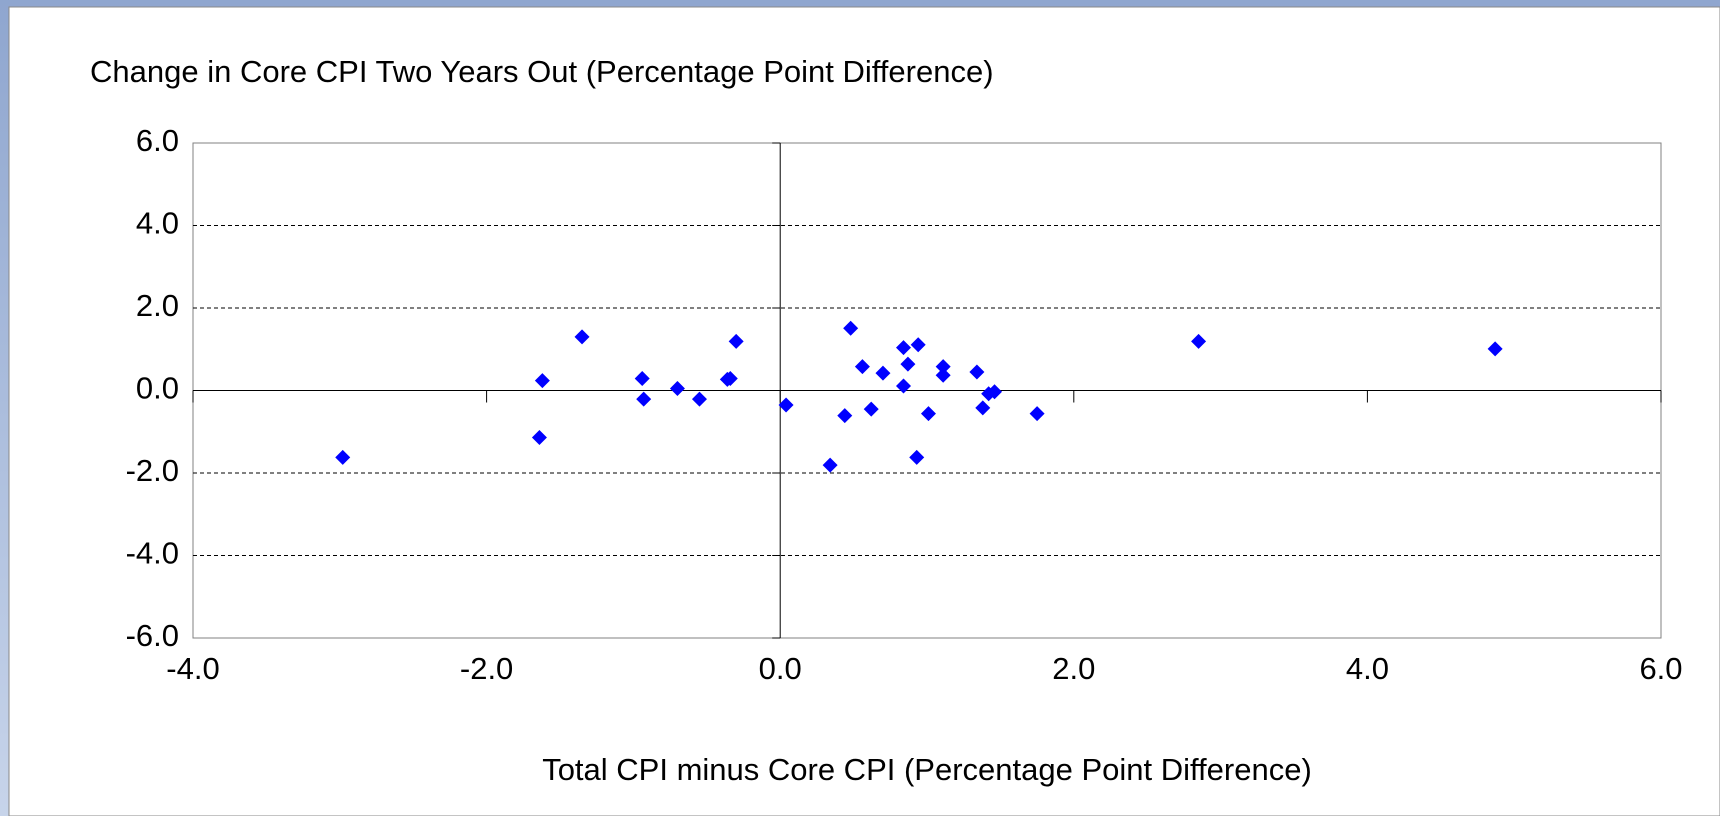  I want to click on y-tick-label: -6.0, so click(152, 635).